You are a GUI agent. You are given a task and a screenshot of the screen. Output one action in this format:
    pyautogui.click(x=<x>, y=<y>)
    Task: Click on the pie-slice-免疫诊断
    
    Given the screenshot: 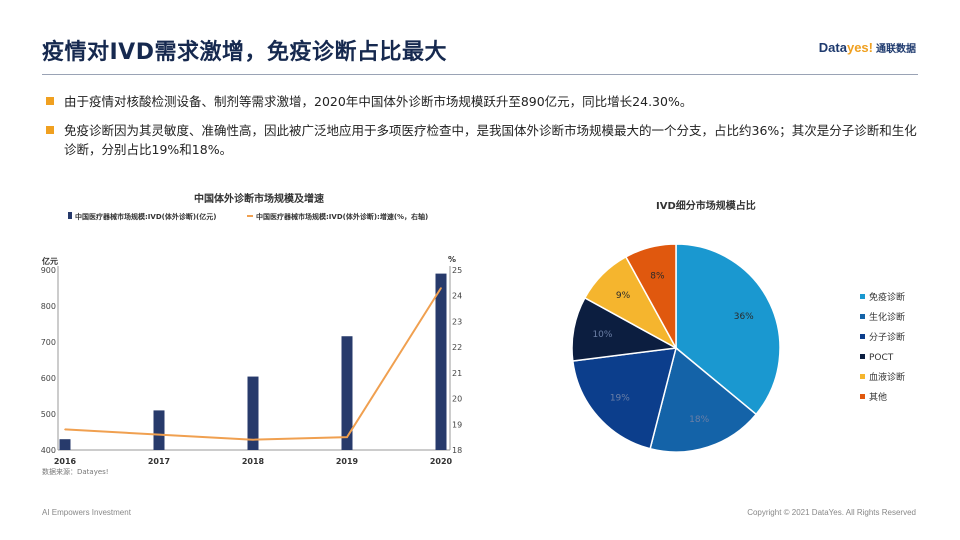 What is the action you would take?
    pyautogui.click(x=728, y=329)
    